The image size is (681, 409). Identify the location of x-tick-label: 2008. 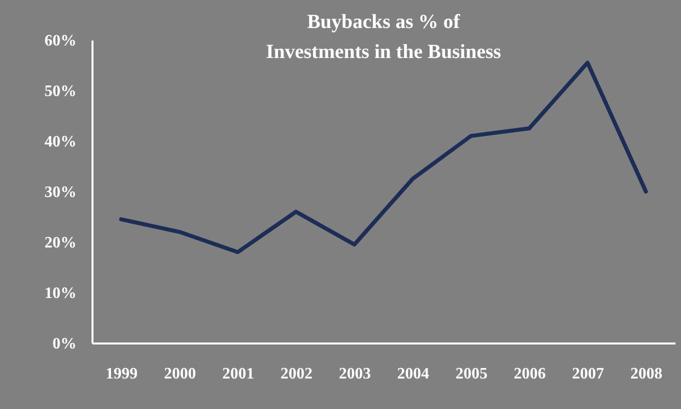
(646, 374).